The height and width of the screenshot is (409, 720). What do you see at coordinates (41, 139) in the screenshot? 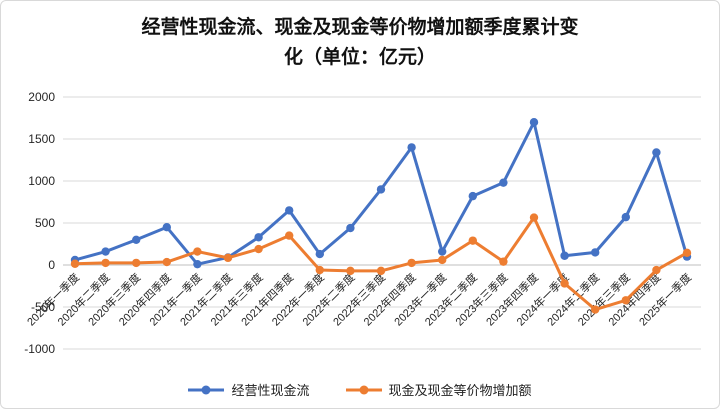
I see `y-axis-tick-label: 1500` at bounding box center [41, 139].